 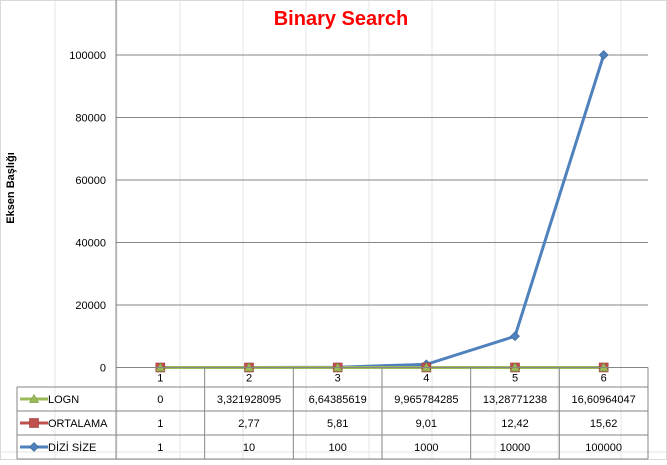 I want to click on x-category-label: 6, so click(x=604, y=379).